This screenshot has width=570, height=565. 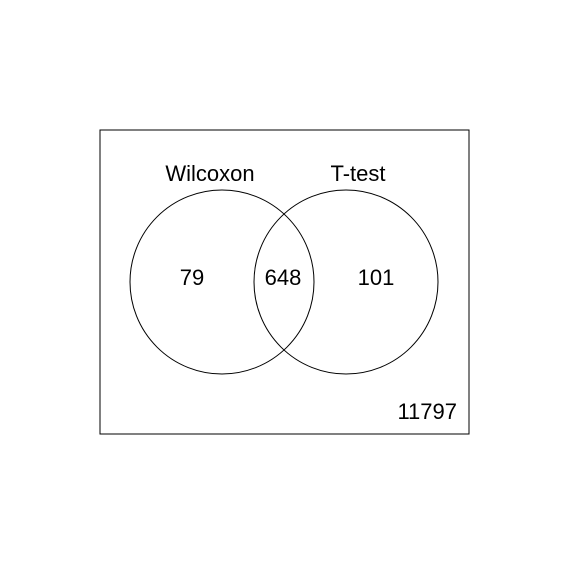 What do you see at coordinates (192, 277) in the screenshot?
I see `wilcoxon-only-count: 79` at bounding box center [192, 277].